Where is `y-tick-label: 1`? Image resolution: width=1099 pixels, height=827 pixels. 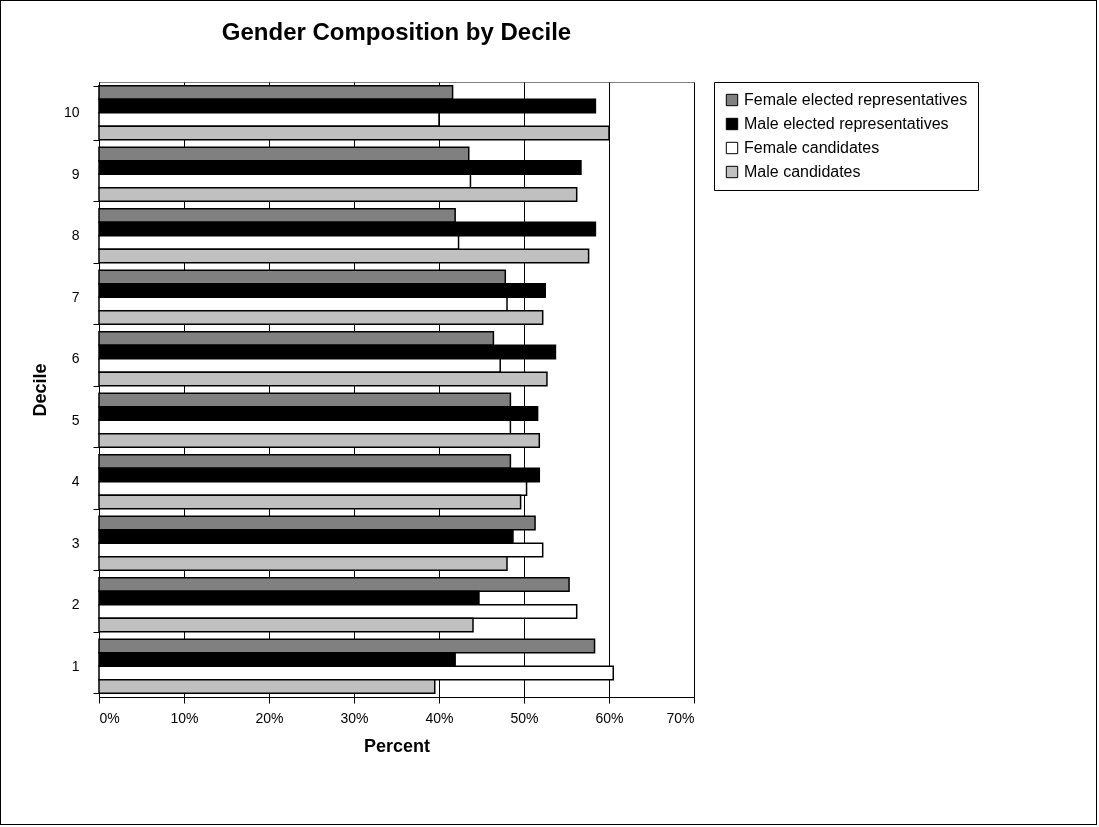 y-tick-label: 1 is located at coordinates (75, 665).